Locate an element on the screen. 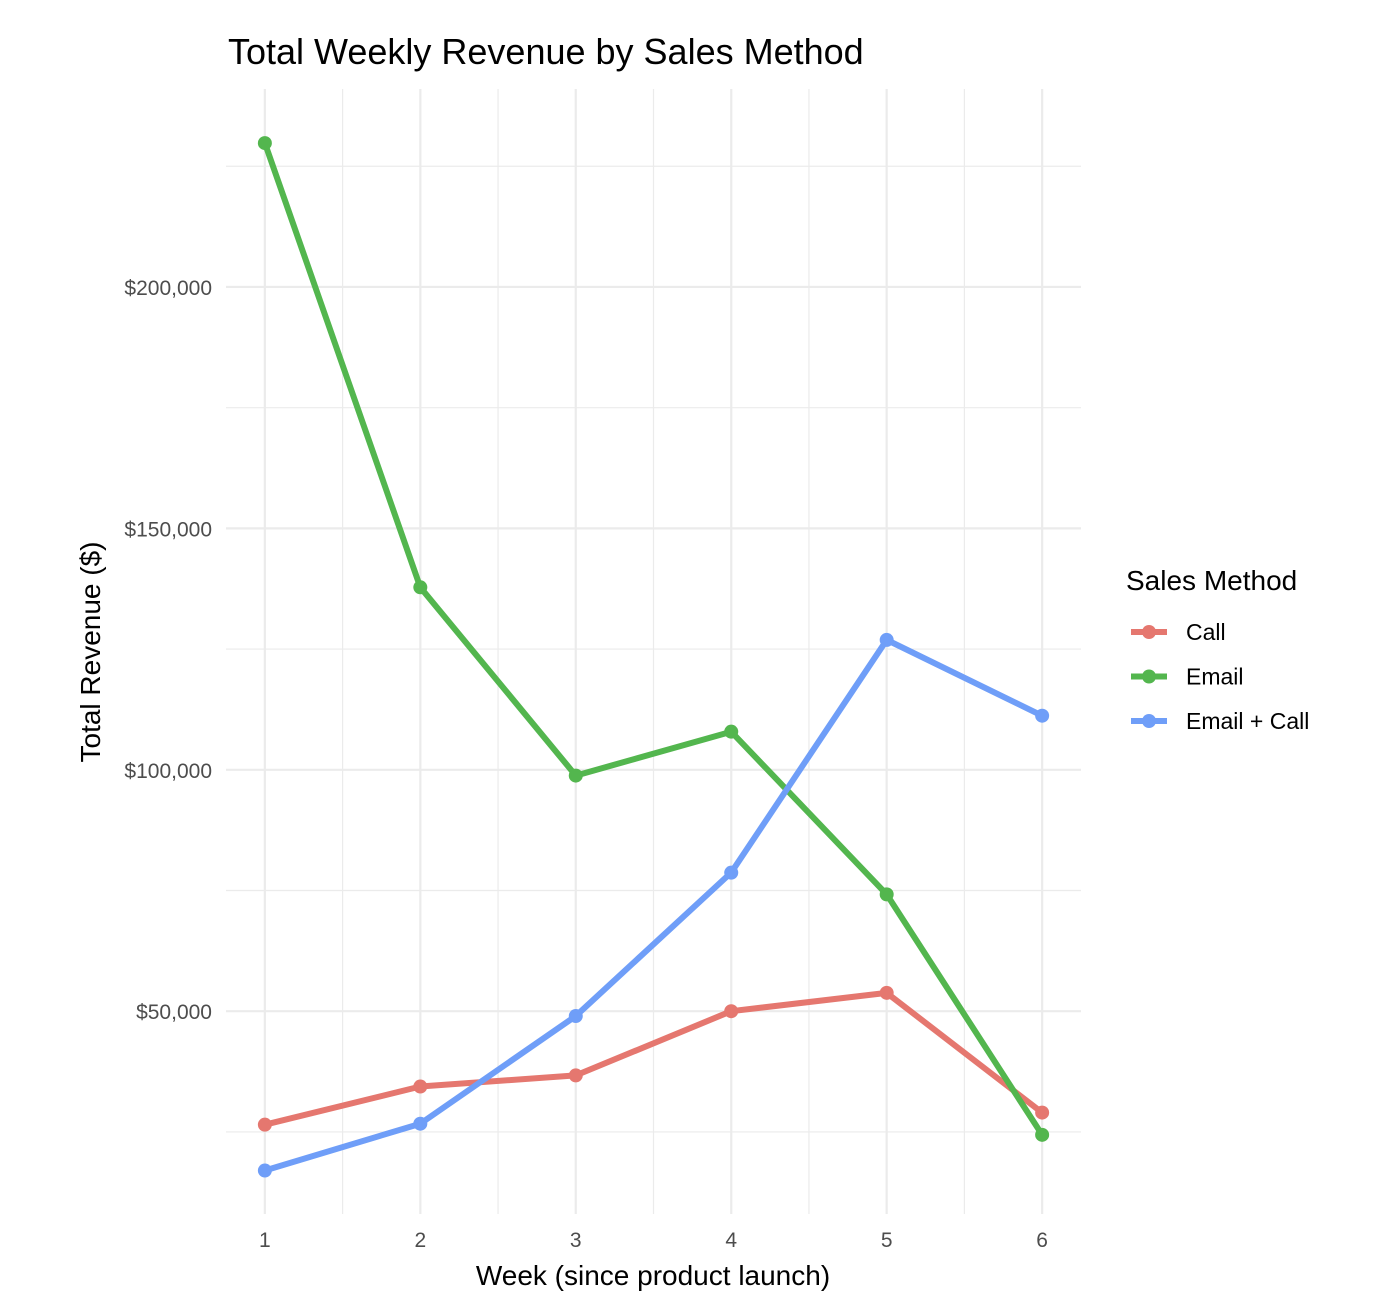 The height and width of the screenshot is (1314, 1392). series-call is located at coordinates (653, 1058).